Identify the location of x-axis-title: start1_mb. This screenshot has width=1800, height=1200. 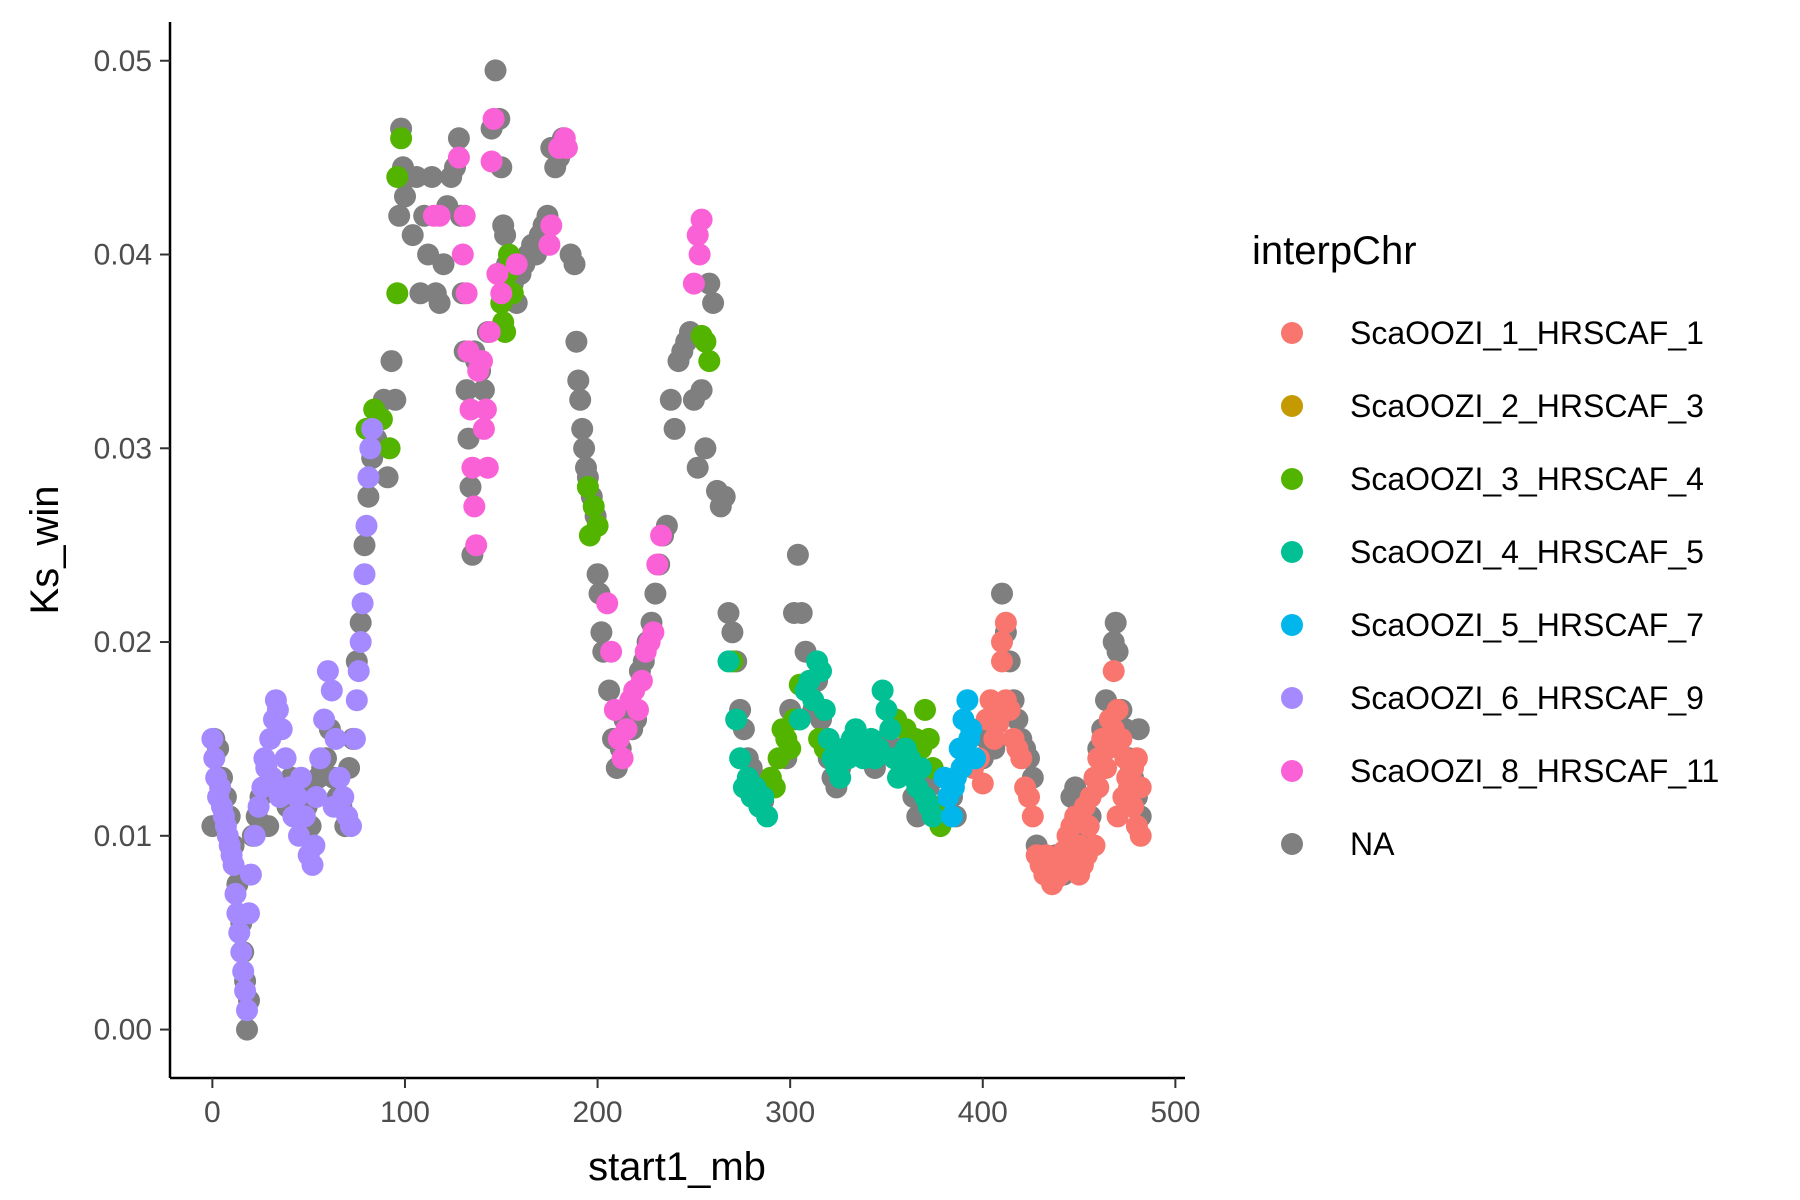
(677, 1167).